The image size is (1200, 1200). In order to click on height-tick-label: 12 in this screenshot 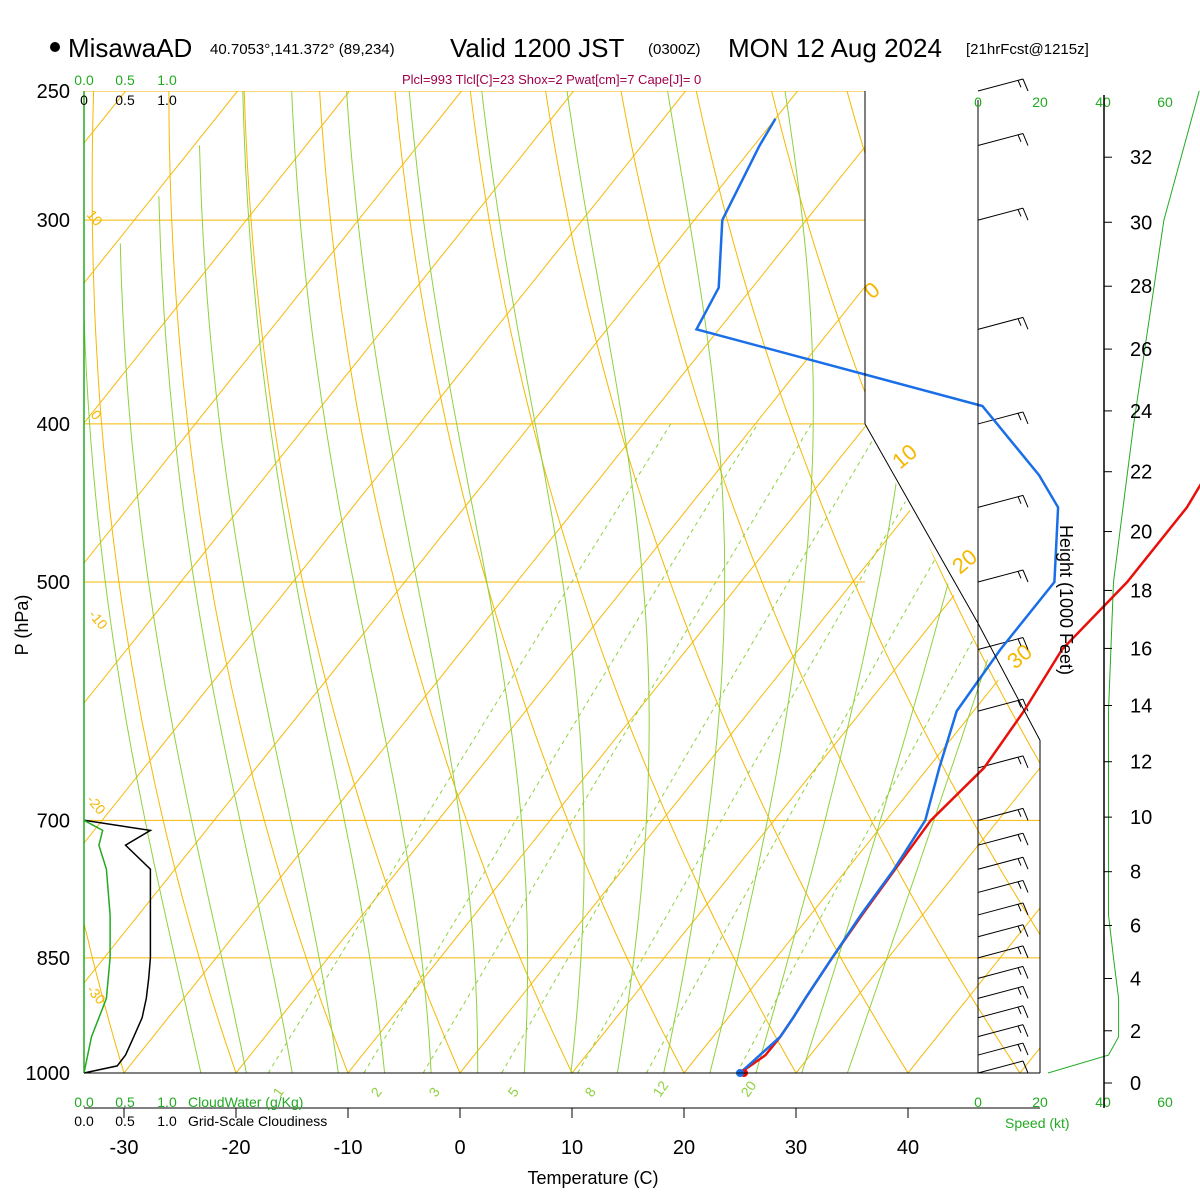, I will do `click(1141, 763)`.